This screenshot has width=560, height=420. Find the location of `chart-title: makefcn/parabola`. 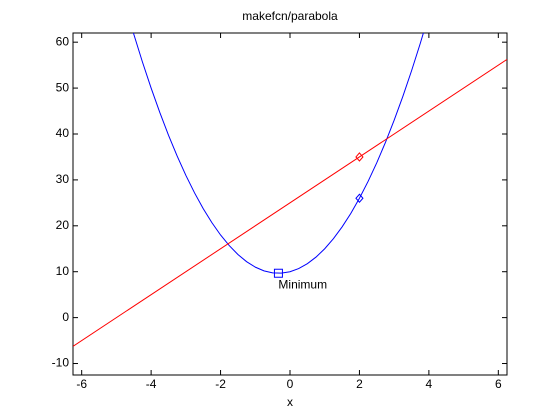

chart-title: makefcn/parabola is located at coordinates (290, 16).